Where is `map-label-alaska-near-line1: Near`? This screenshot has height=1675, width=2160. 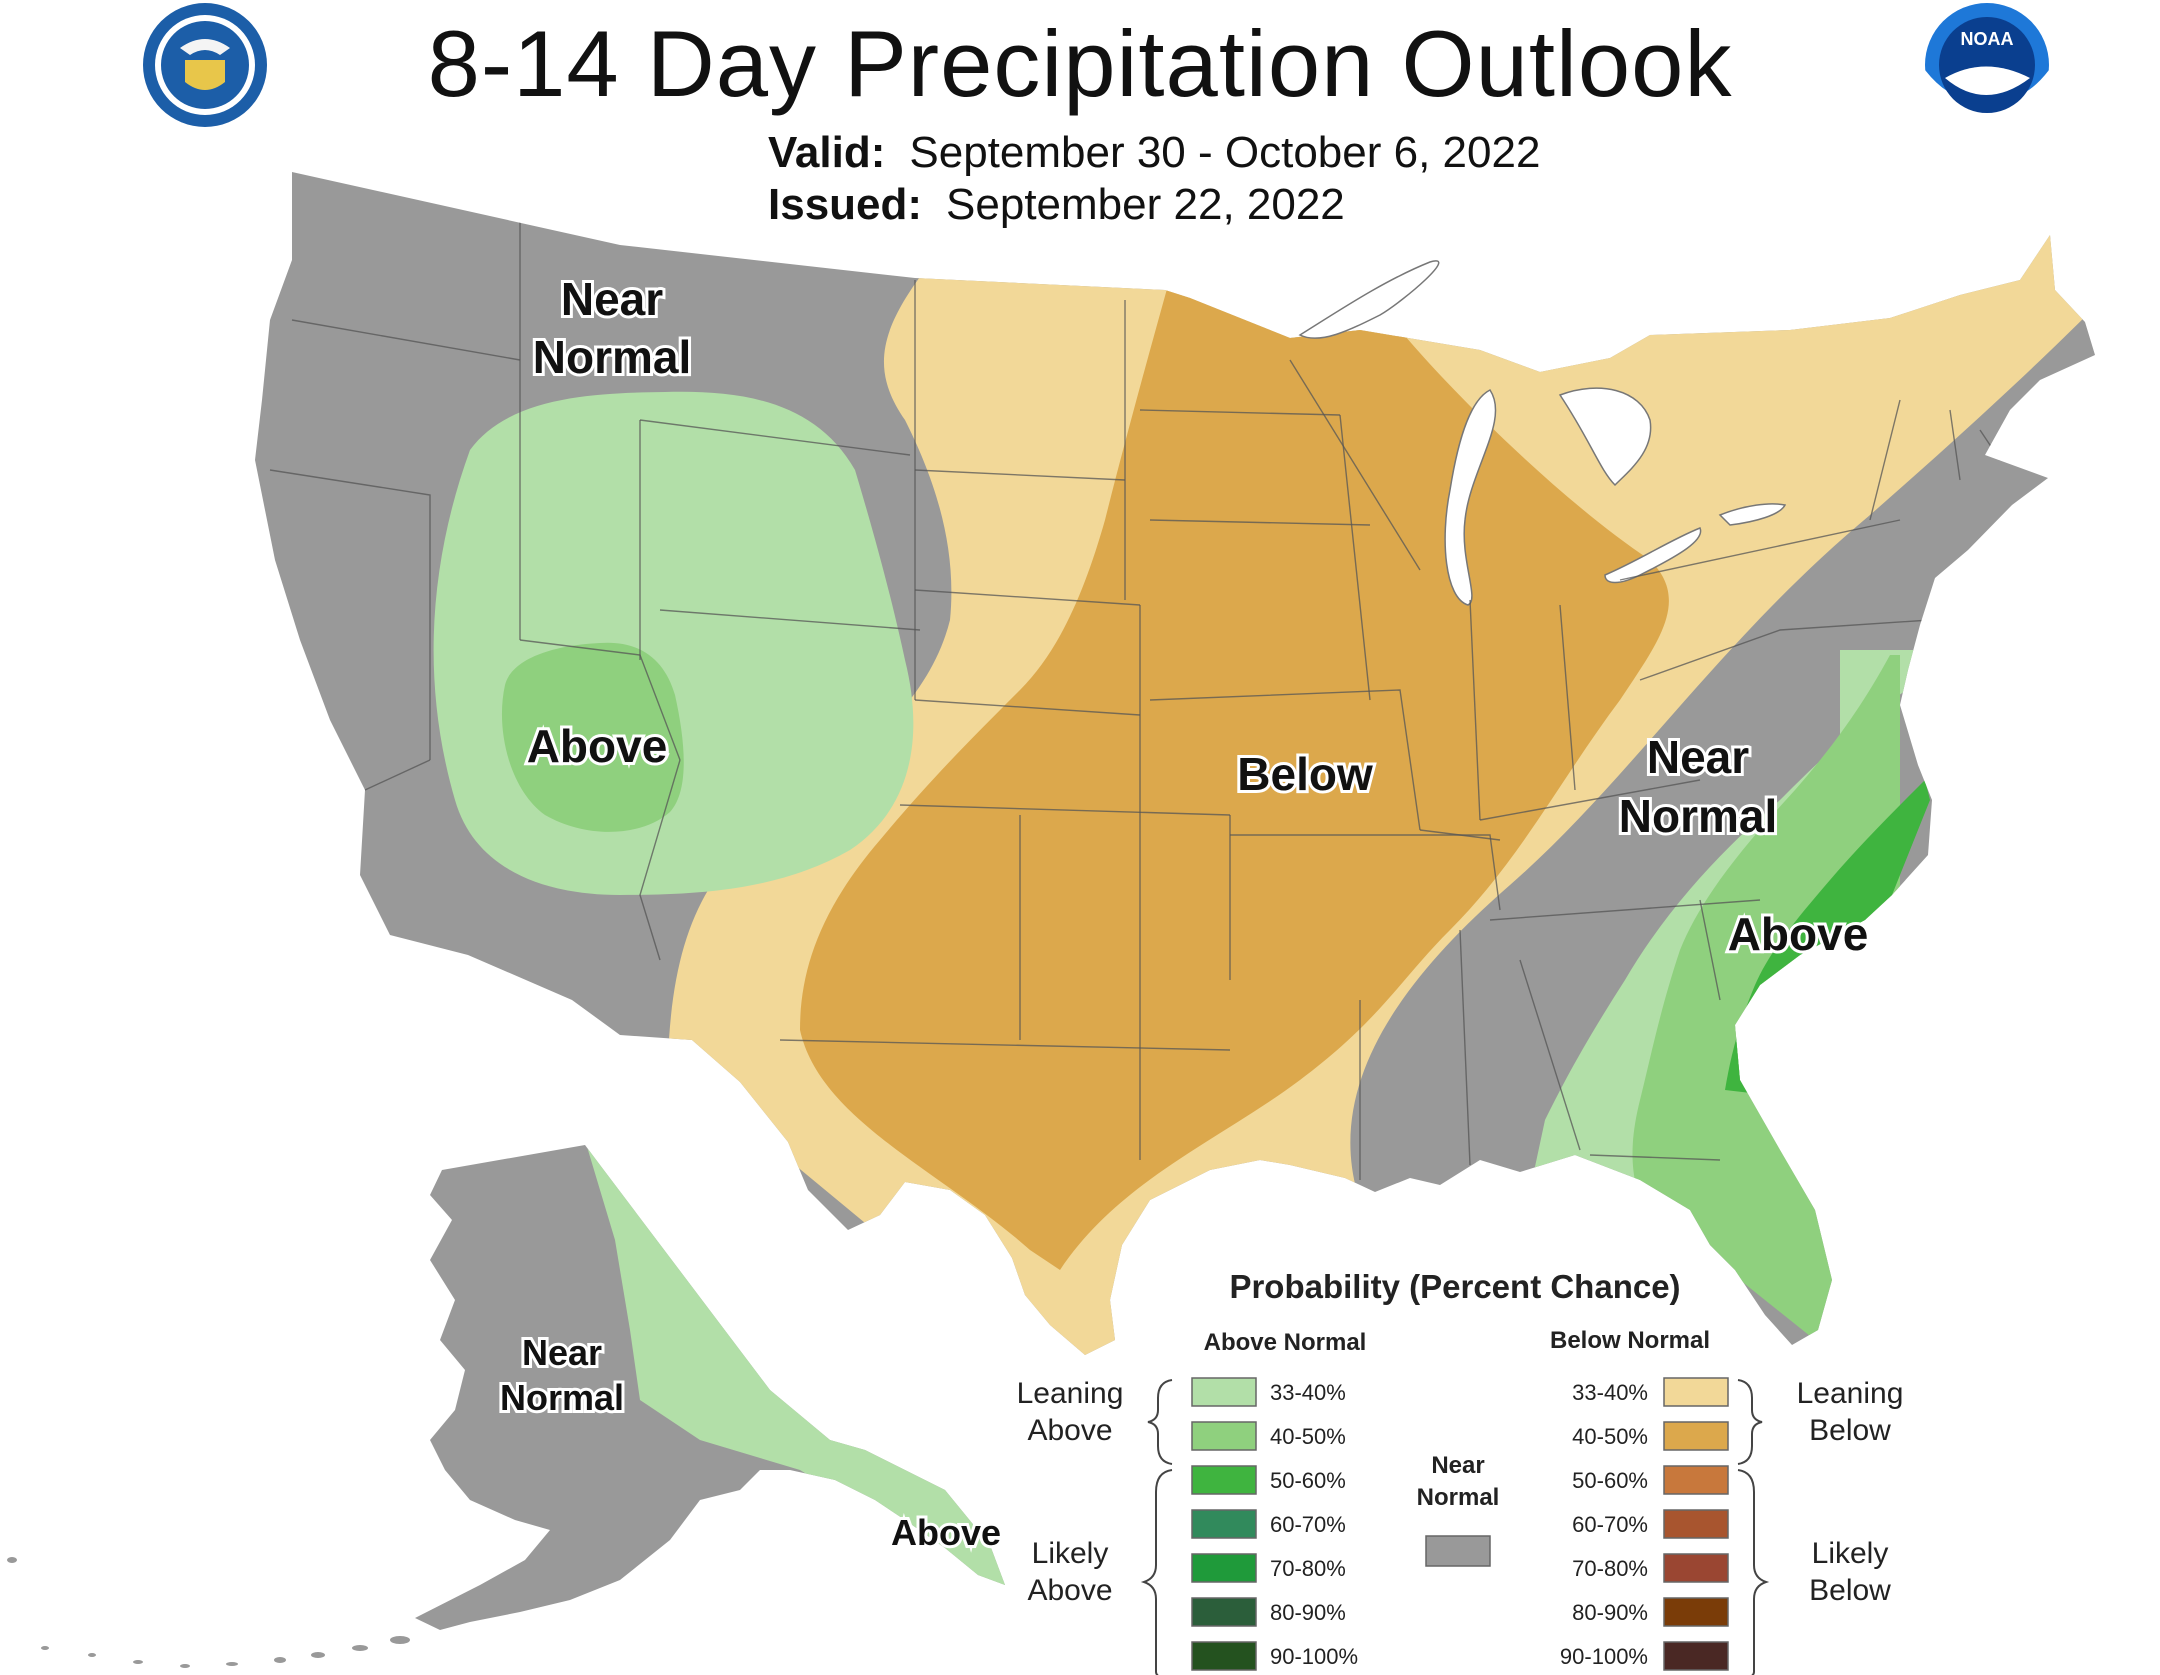 map-label-alaska-near-line1: Near is located at coordinates (562, 1352).